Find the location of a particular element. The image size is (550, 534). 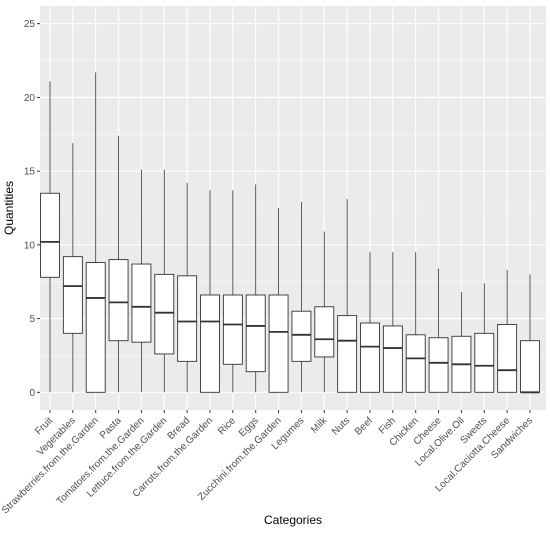

x-tick-label: Strawberries.from.the.Garden is located at coordinates (50, 465).